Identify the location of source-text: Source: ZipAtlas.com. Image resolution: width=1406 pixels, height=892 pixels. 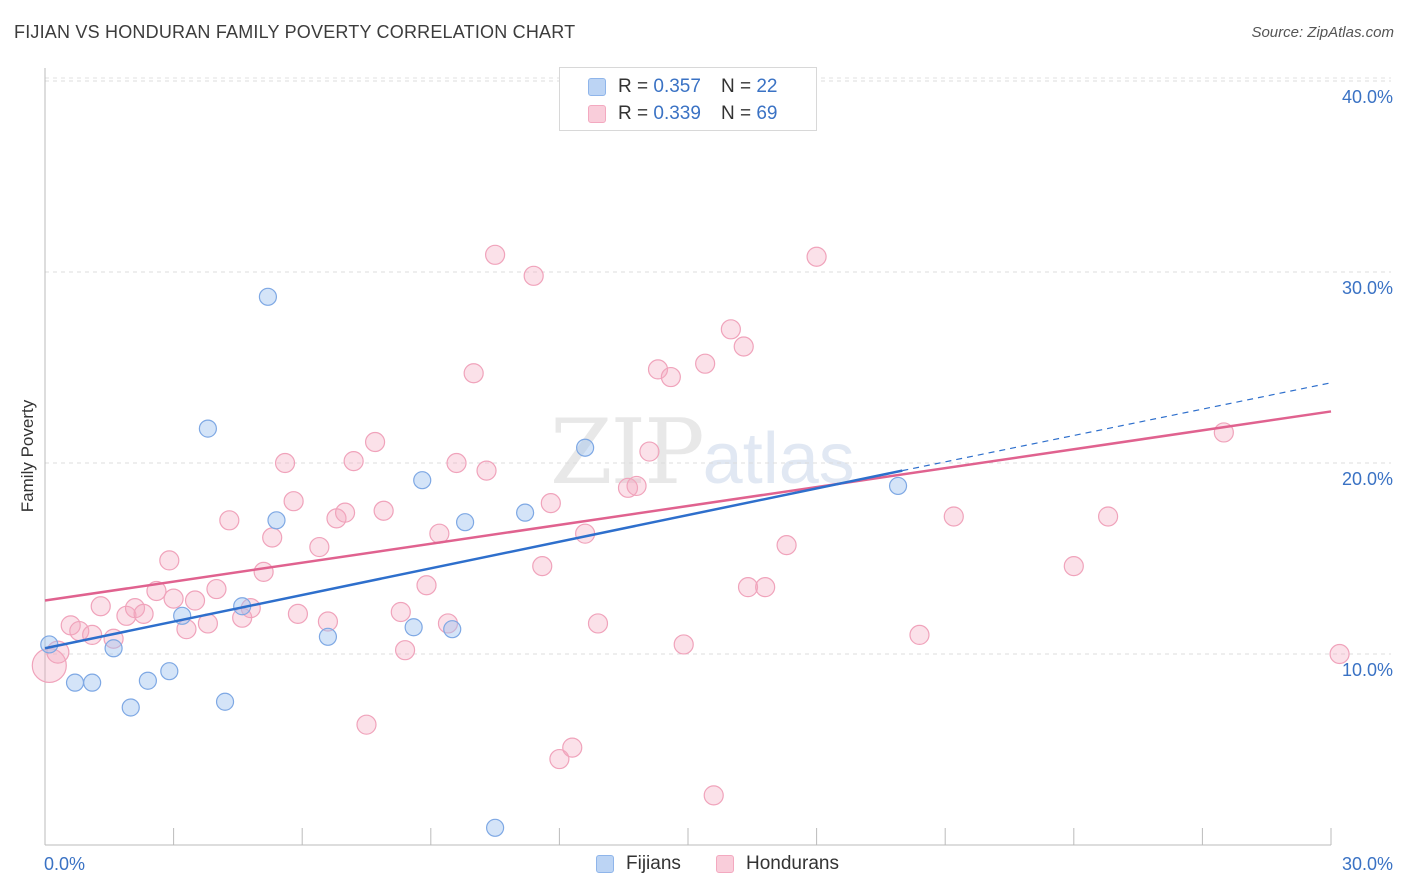
(1322, 32).